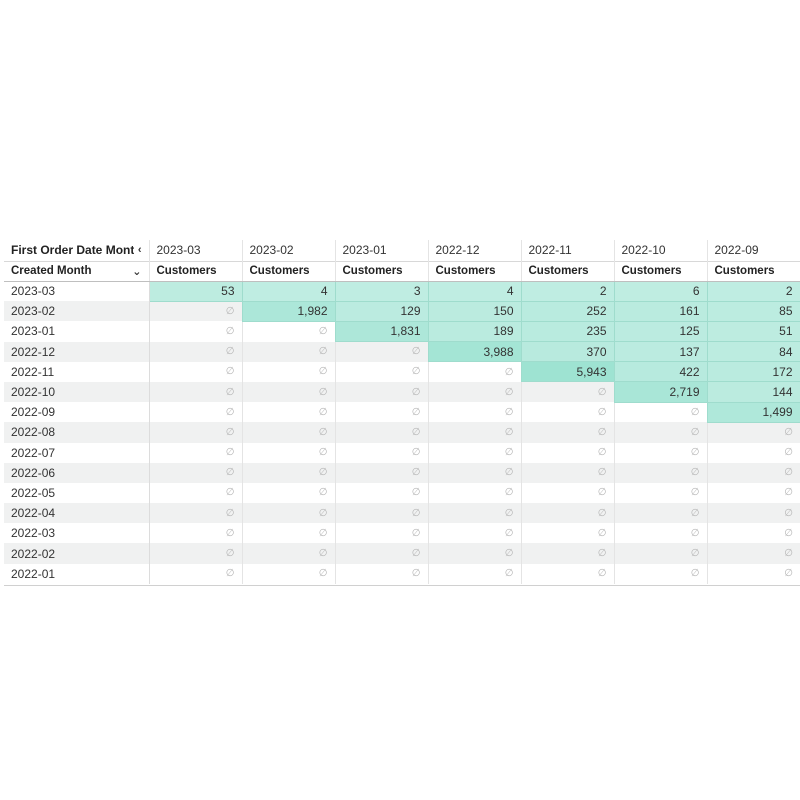 This screenshot has width=800, height=800. What do you see at coordinates (195, 291) in the screenshot?
I see `value-cell: 53` at bounding box center [195, 291].